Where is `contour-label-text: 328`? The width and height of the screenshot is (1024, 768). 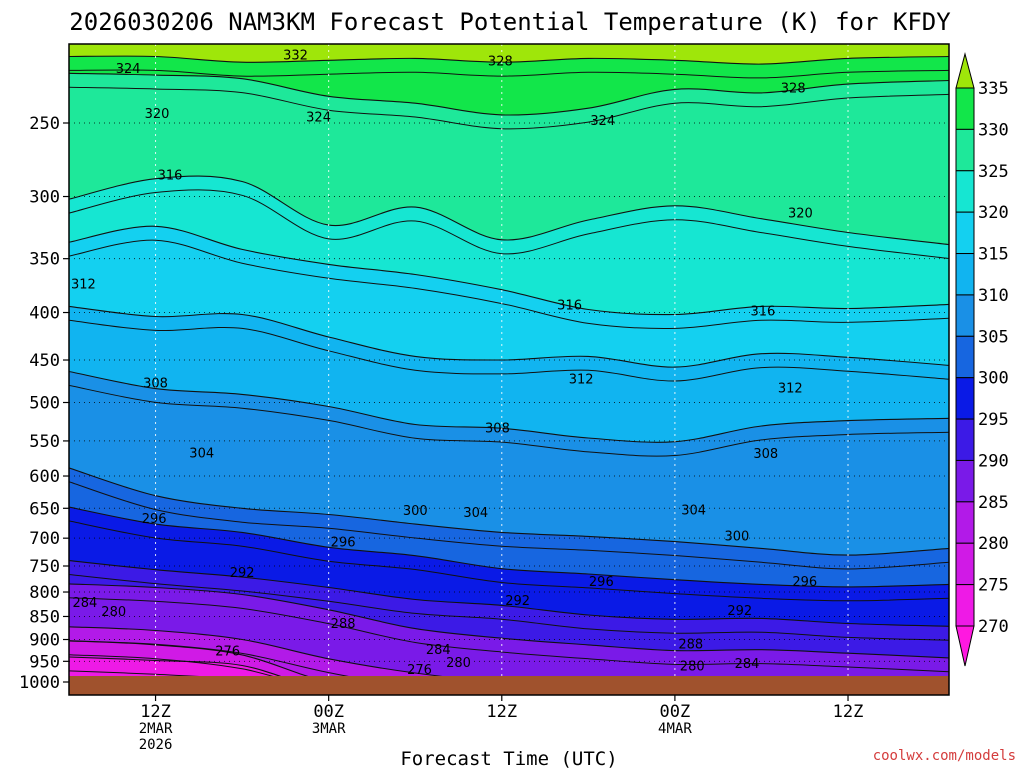 contour-label-text: 328 is located at coordinates (500, 61).